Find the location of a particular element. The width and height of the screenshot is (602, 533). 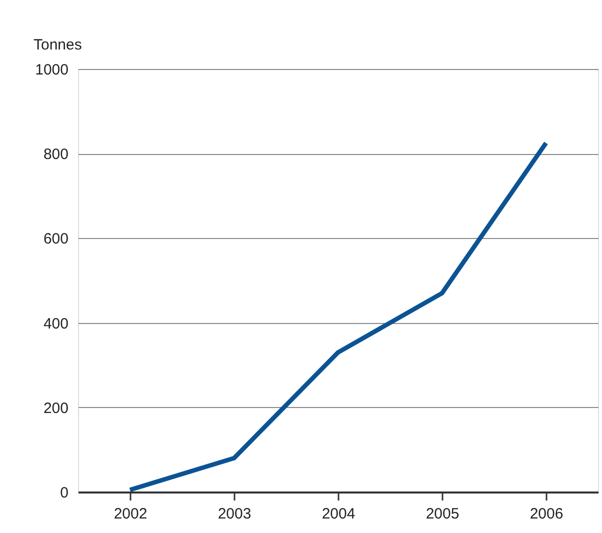

y-axis-title: Tonnes is located at coordinates (58, 45).